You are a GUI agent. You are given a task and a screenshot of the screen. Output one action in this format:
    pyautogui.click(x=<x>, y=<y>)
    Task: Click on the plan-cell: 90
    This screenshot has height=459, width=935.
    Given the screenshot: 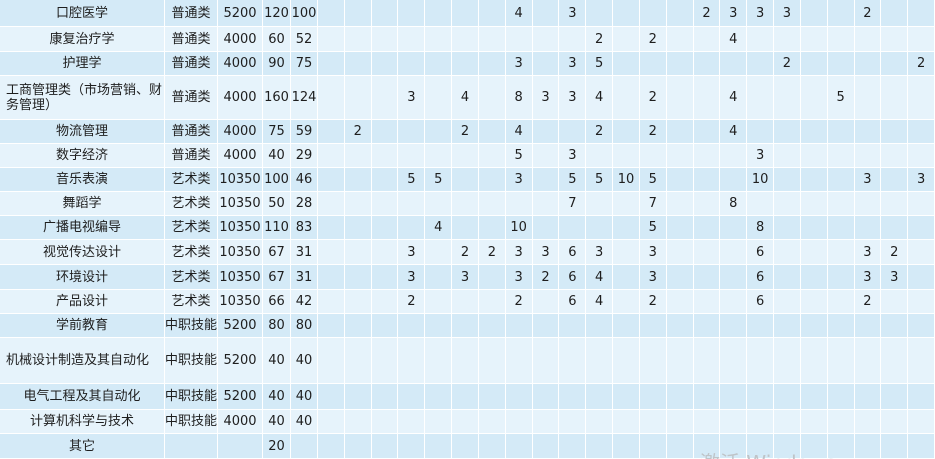 What is the action you would take?
    pyautogui.click(x=277, y=64)
    